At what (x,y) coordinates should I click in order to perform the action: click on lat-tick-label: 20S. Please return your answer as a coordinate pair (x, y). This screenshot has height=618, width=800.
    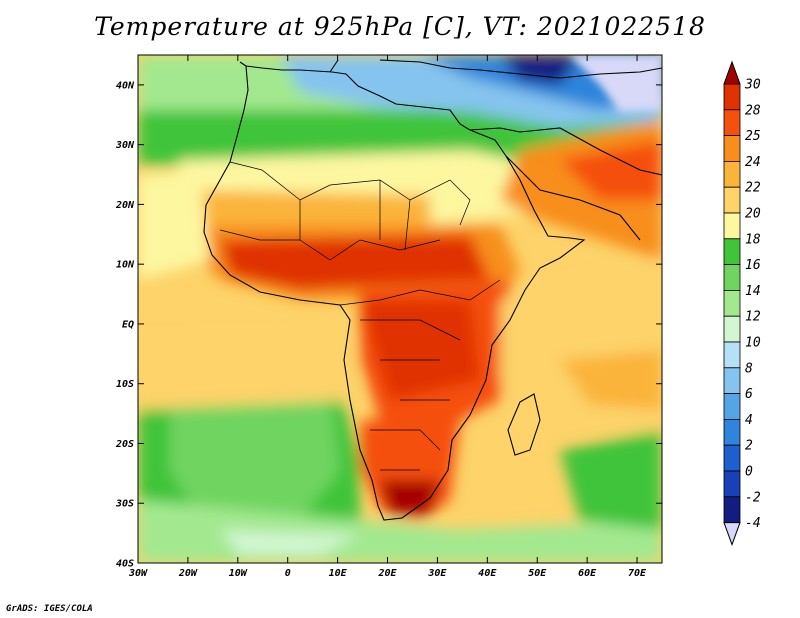
    Looking at the image, I should click on (124, 444).